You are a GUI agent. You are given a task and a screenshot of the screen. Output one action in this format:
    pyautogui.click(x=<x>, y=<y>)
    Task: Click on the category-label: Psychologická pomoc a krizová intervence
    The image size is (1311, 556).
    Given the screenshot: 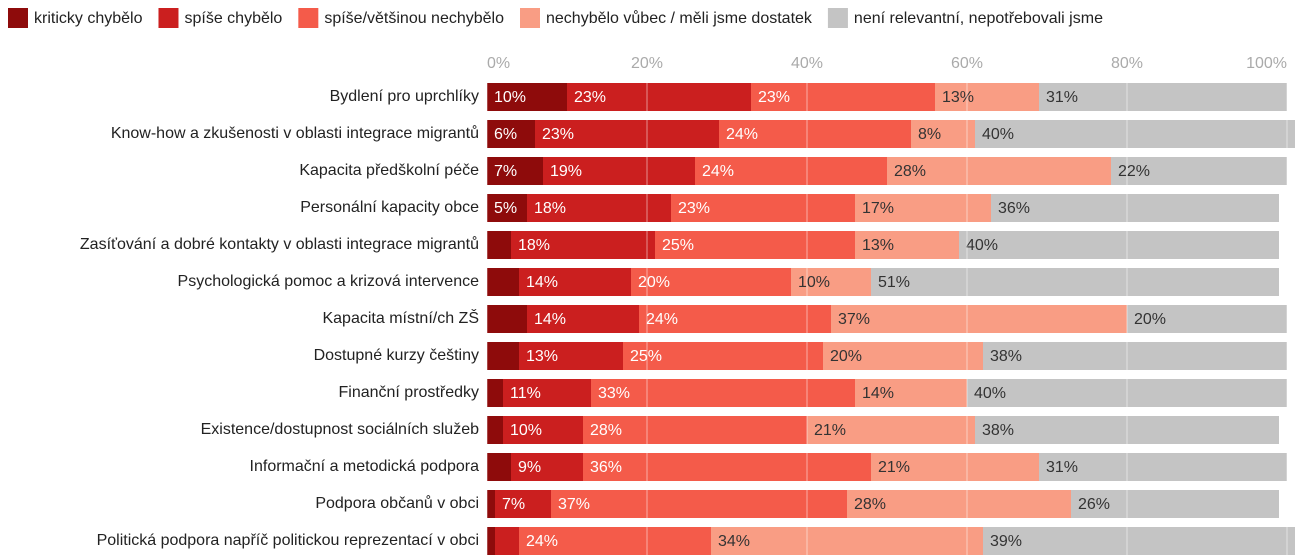 What is the action you would take?
    pyautogui.click(x=329, y=281)
    